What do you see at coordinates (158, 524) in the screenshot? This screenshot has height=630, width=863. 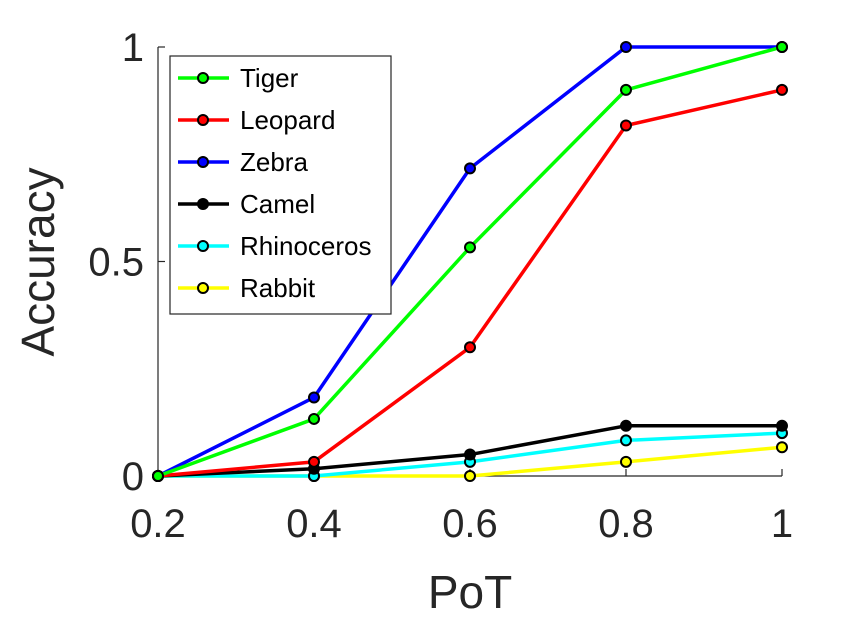 I see `x-tick-label: 0.2` at bounding box center [158, 524].